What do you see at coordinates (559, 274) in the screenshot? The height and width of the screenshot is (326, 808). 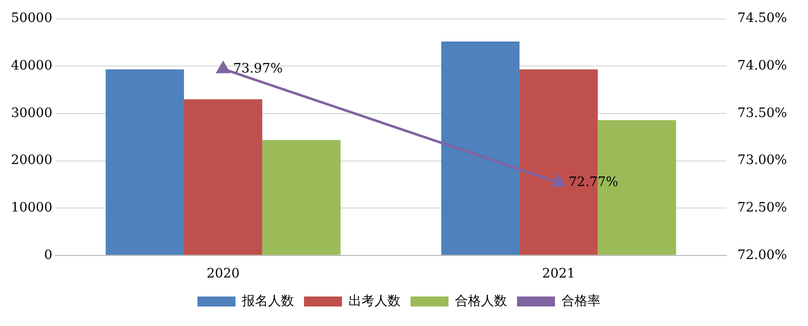 I see `x-tick-label: 2021` at bounding box center [559, 274].